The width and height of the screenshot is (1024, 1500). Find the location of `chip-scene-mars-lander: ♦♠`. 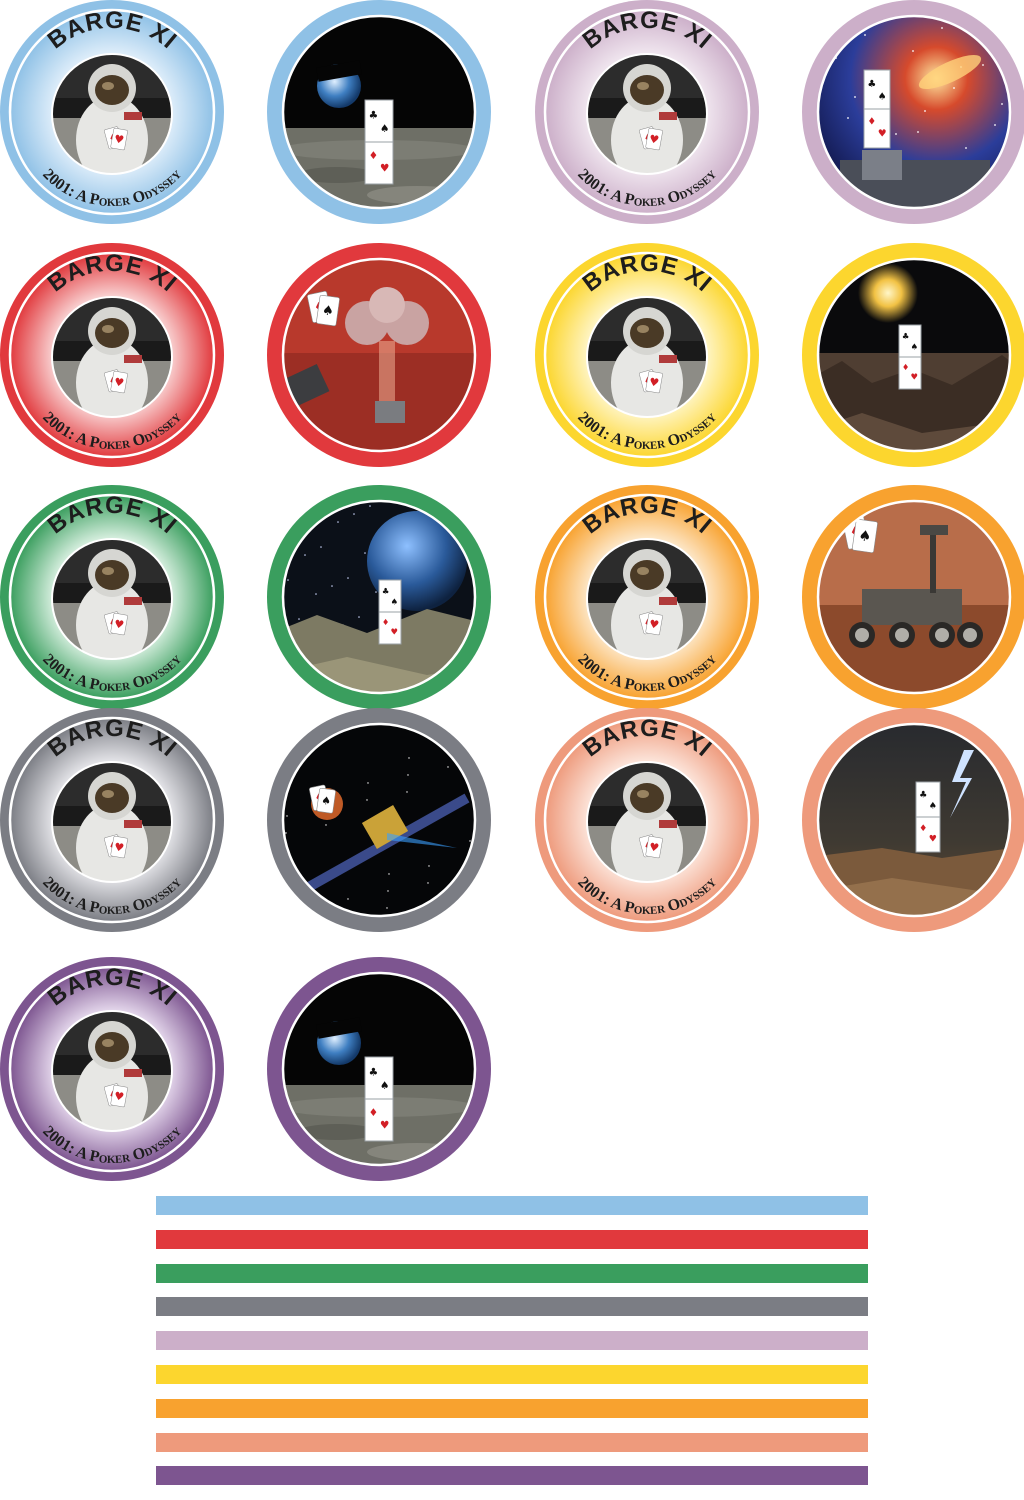

chip-scene-mars-lander: ♦♠ is located at coordinates (379, 355).